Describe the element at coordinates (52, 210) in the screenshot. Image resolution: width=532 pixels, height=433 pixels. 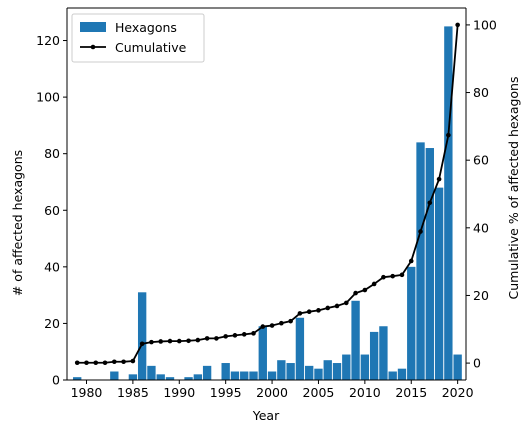
I see `y-left-tick-label-60: 60` at that location.